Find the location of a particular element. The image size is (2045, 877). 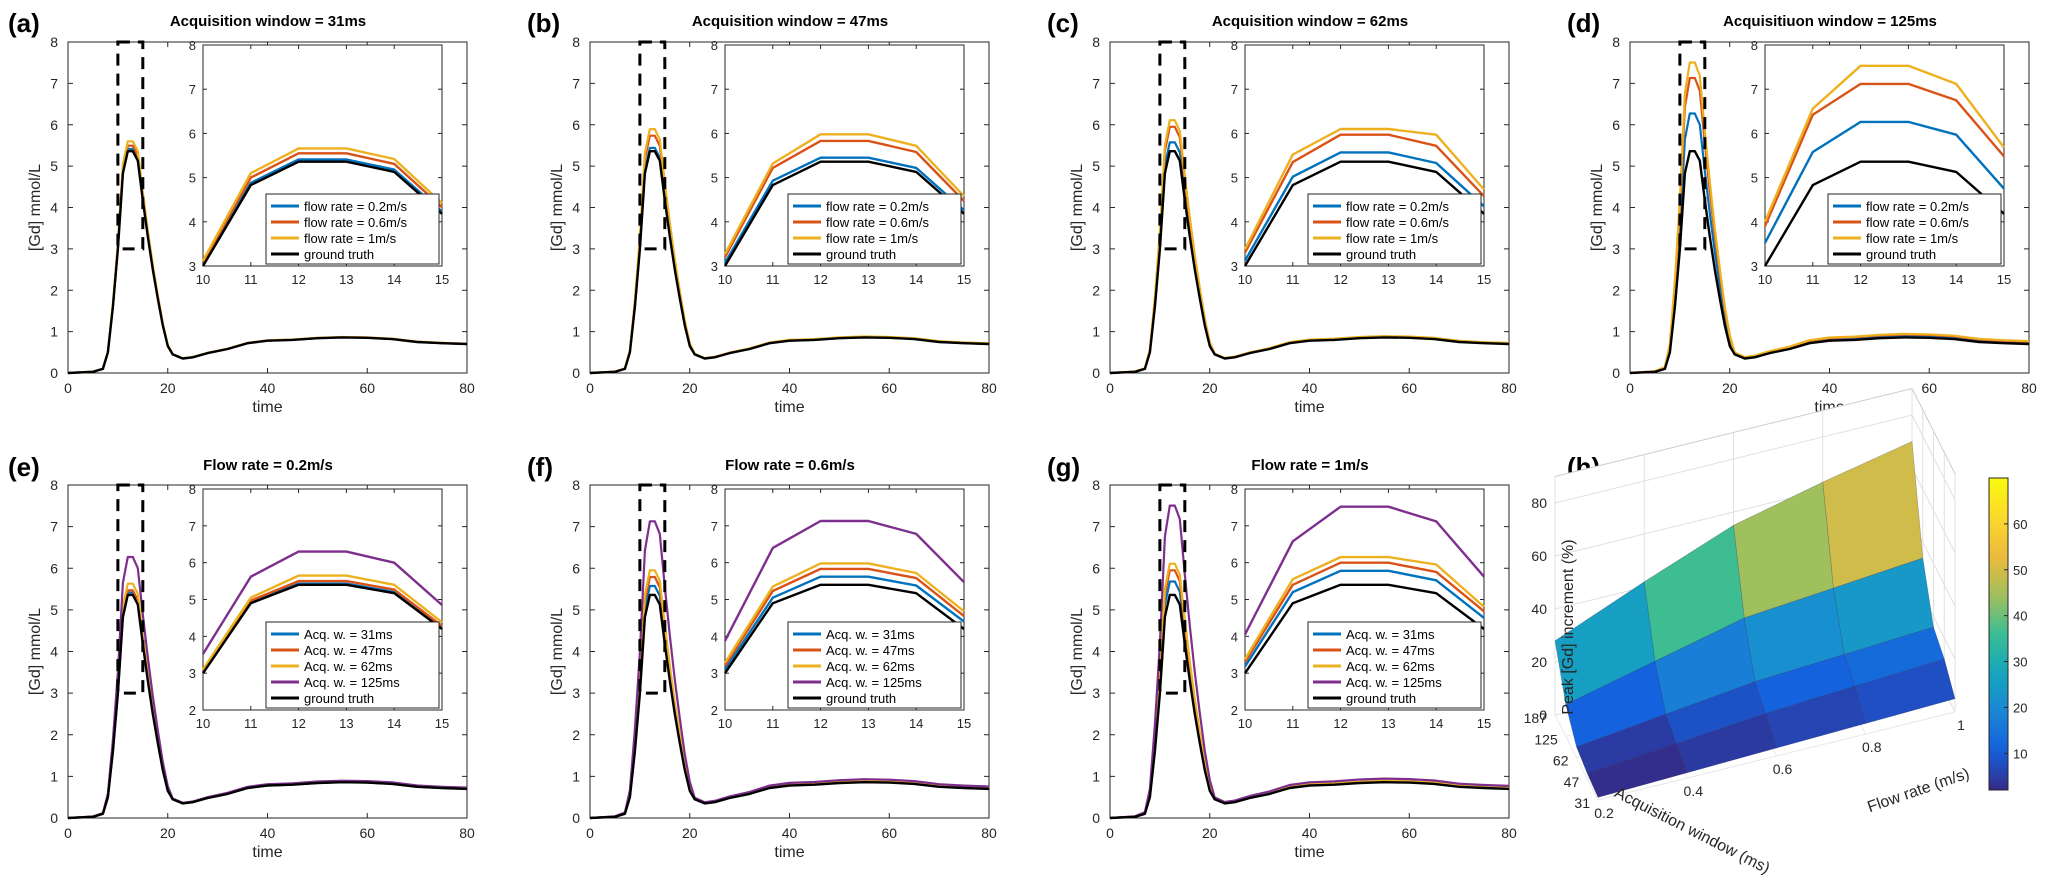

inset-x-tick-label: 13 is located at coordinates (1388, 723).